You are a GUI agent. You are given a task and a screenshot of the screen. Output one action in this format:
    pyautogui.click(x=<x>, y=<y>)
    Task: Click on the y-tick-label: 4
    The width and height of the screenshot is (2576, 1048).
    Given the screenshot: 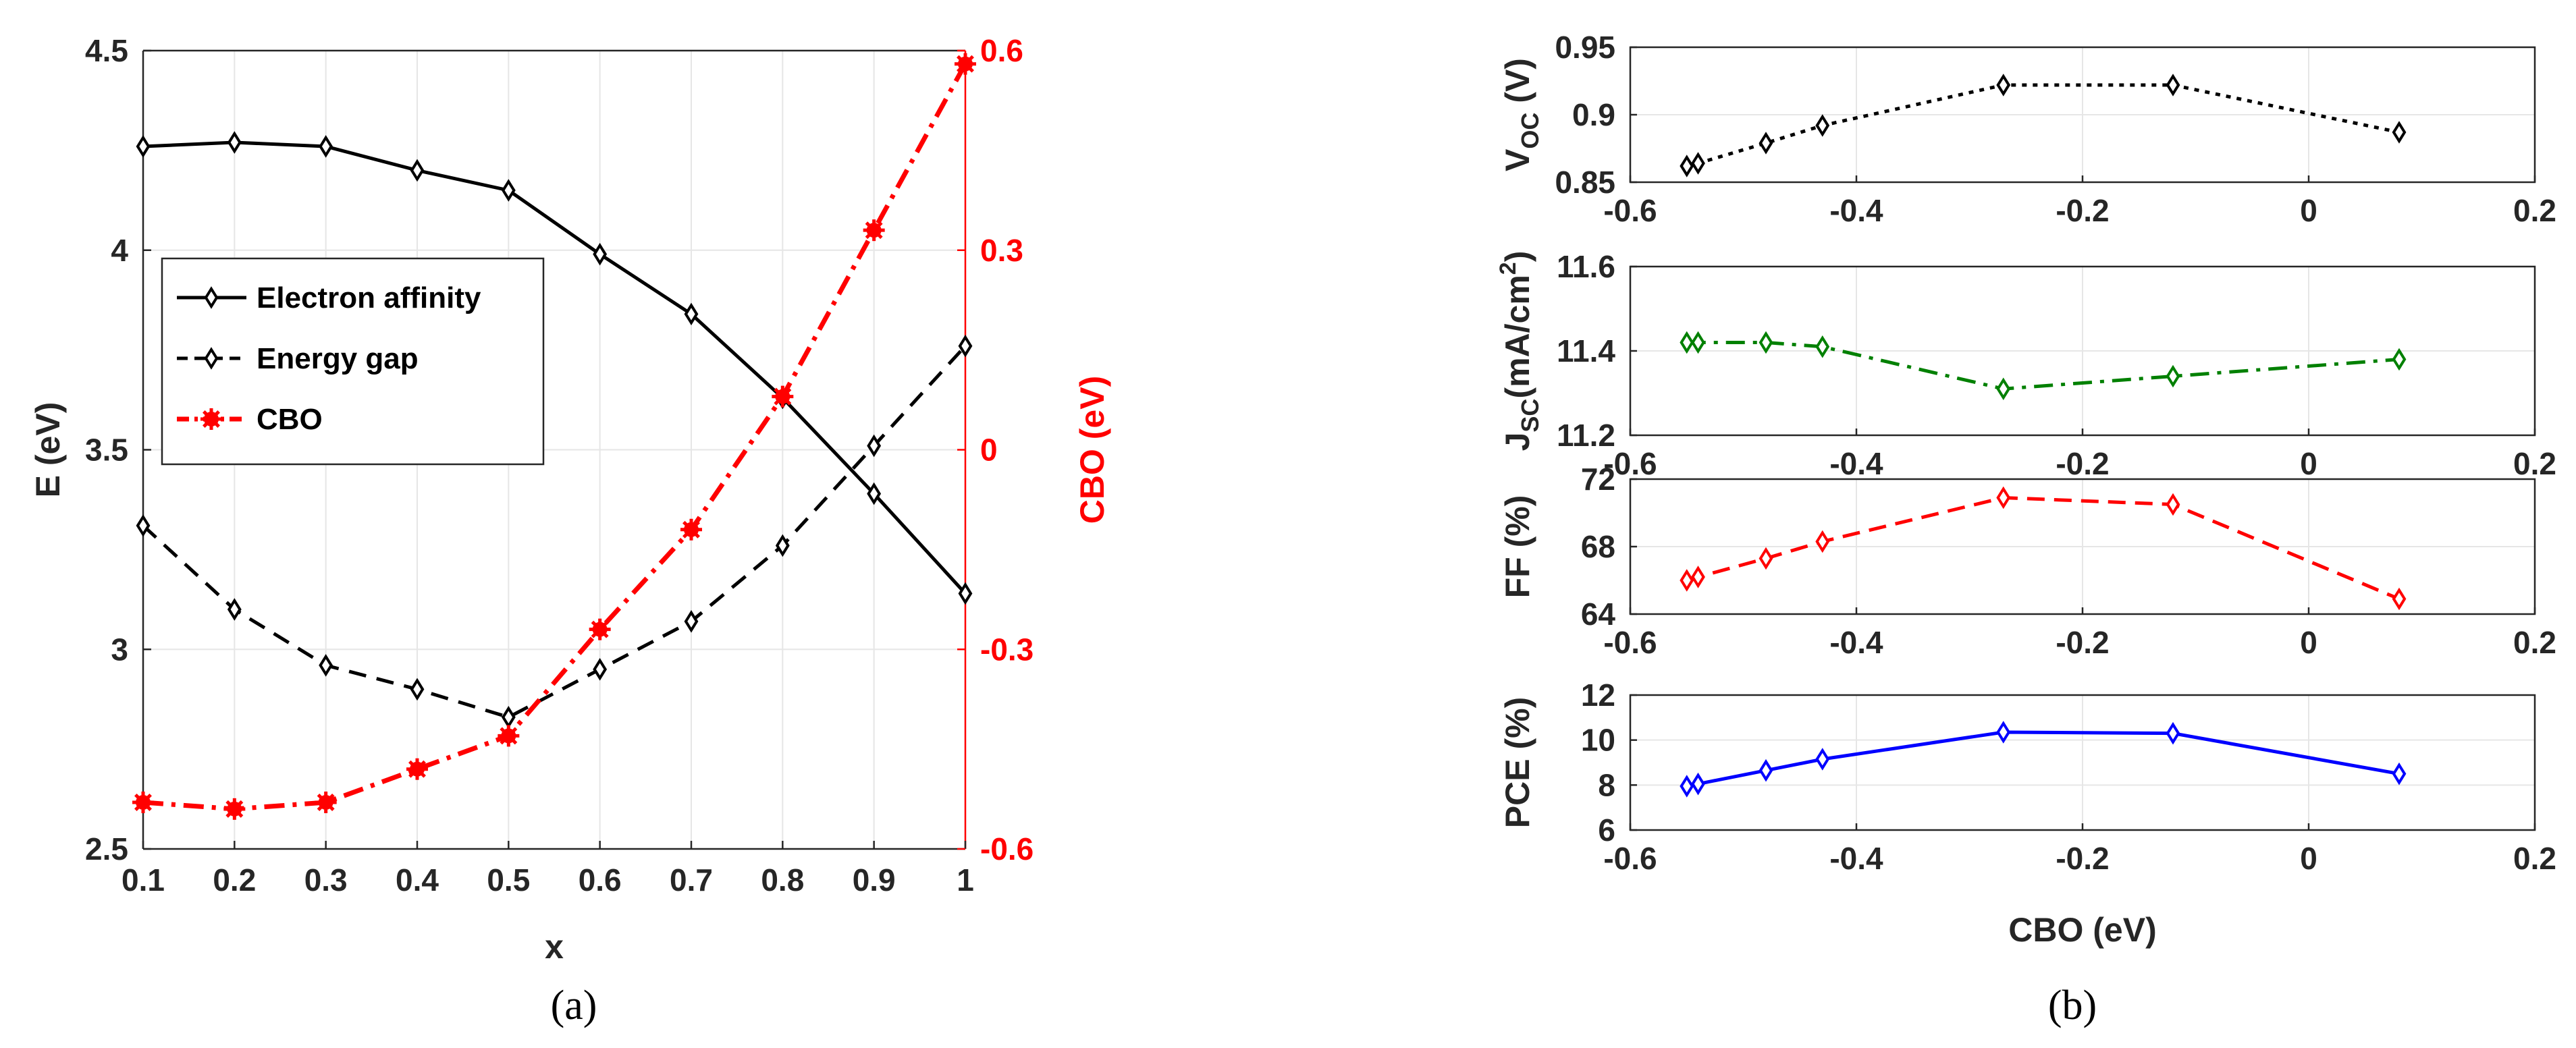 What is the action you would take?
    pyautogui.click(x=120, y=250)
    